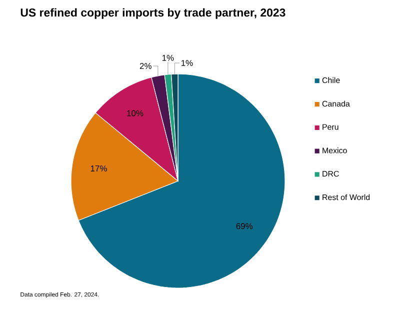 This screenshot has height=321, width=406. I want to click on data-label: 69%, so click(244, 226).